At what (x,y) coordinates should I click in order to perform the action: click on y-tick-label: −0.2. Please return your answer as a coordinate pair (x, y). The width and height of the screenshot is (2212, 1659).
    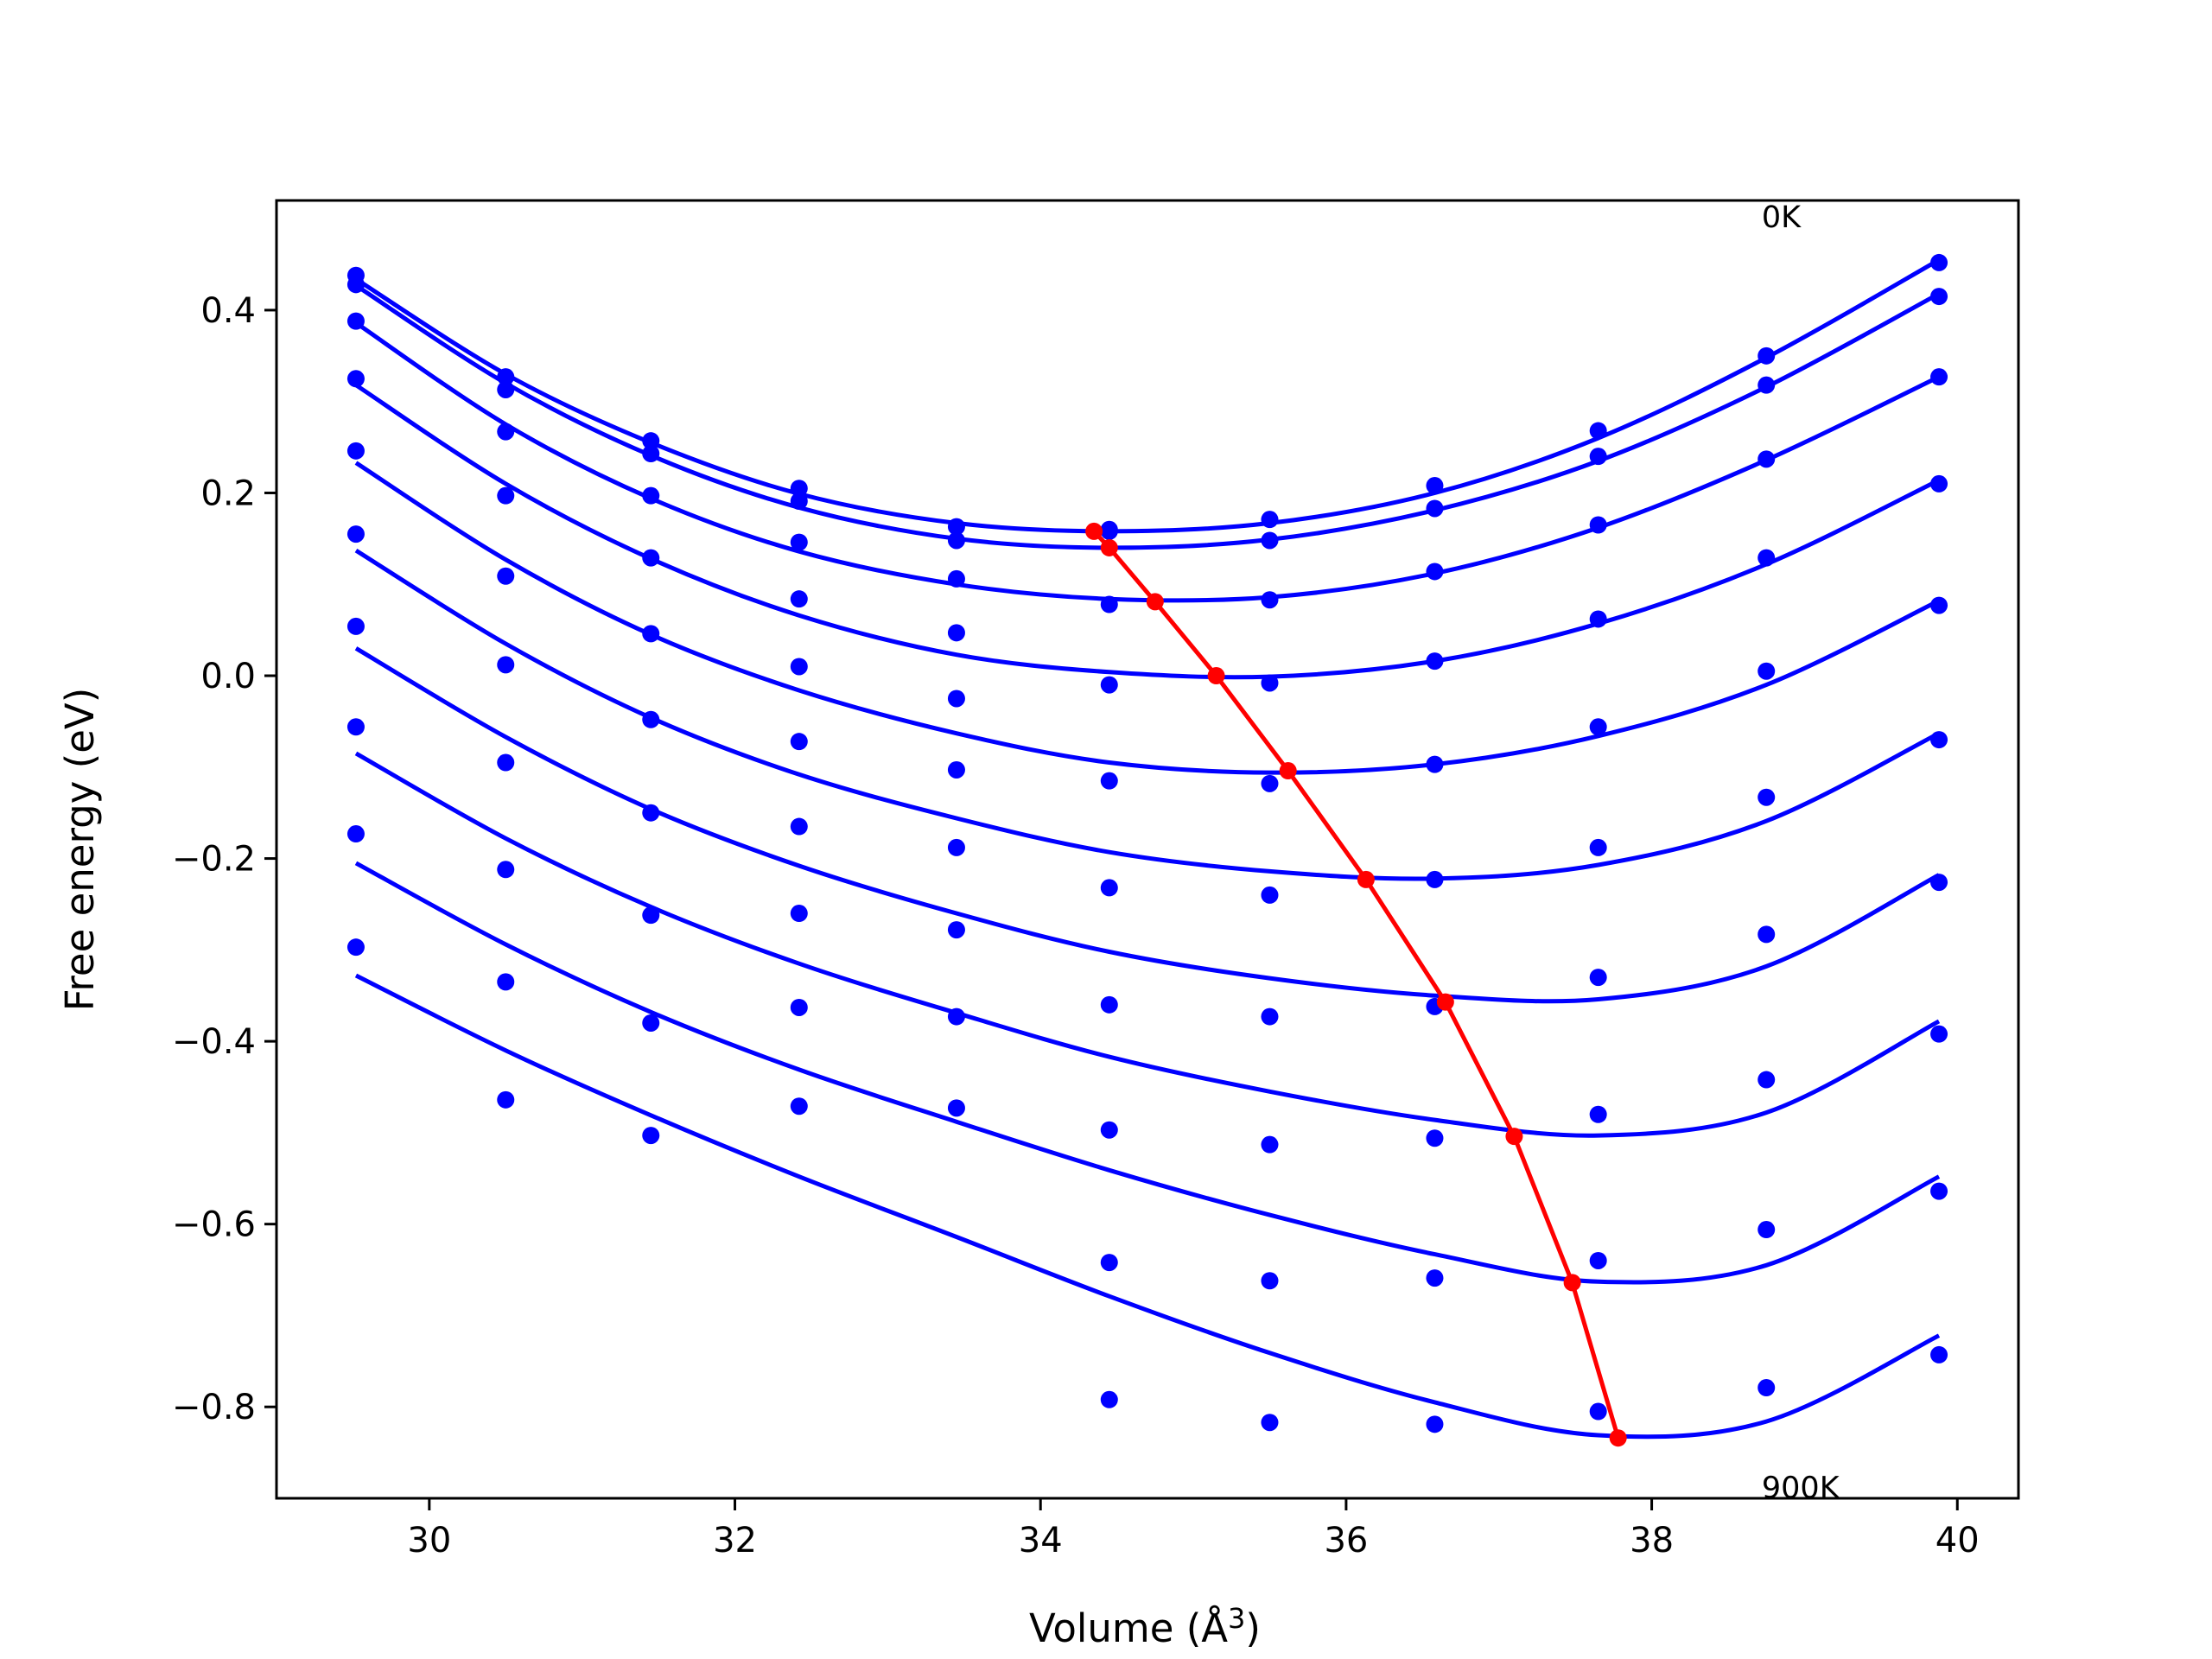
    Looking at the image, I should click on (214, 860).